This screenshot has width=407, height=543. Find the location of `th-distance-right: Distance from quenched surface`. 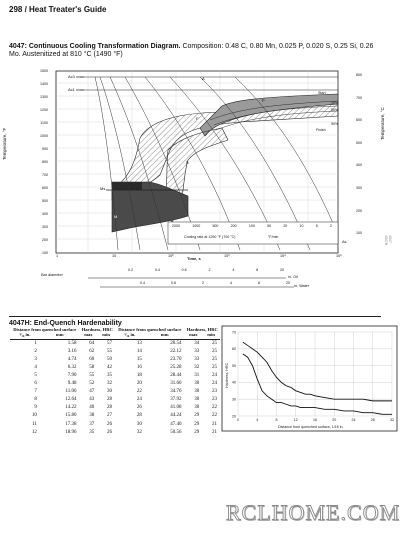

th-distance-right: Distance from quenched surface is located at coordinates (150, 329).